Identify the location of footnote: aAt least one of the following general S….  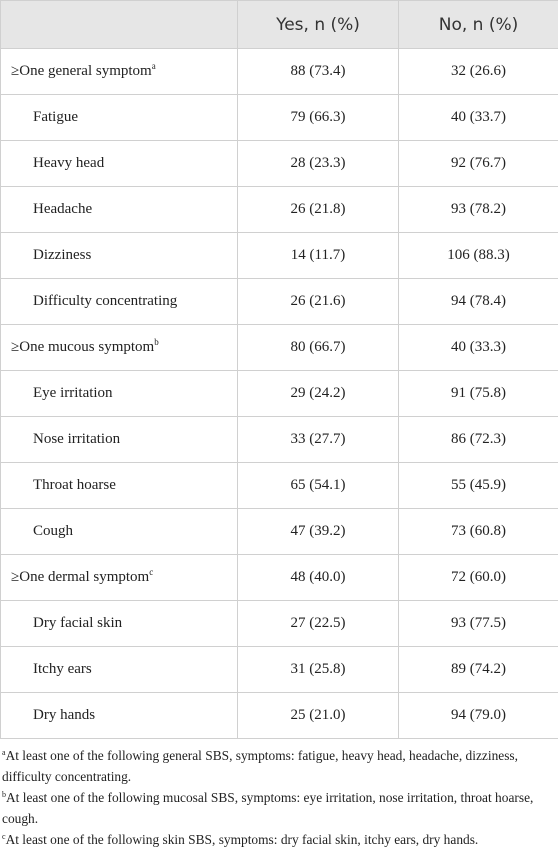
(279, 766).